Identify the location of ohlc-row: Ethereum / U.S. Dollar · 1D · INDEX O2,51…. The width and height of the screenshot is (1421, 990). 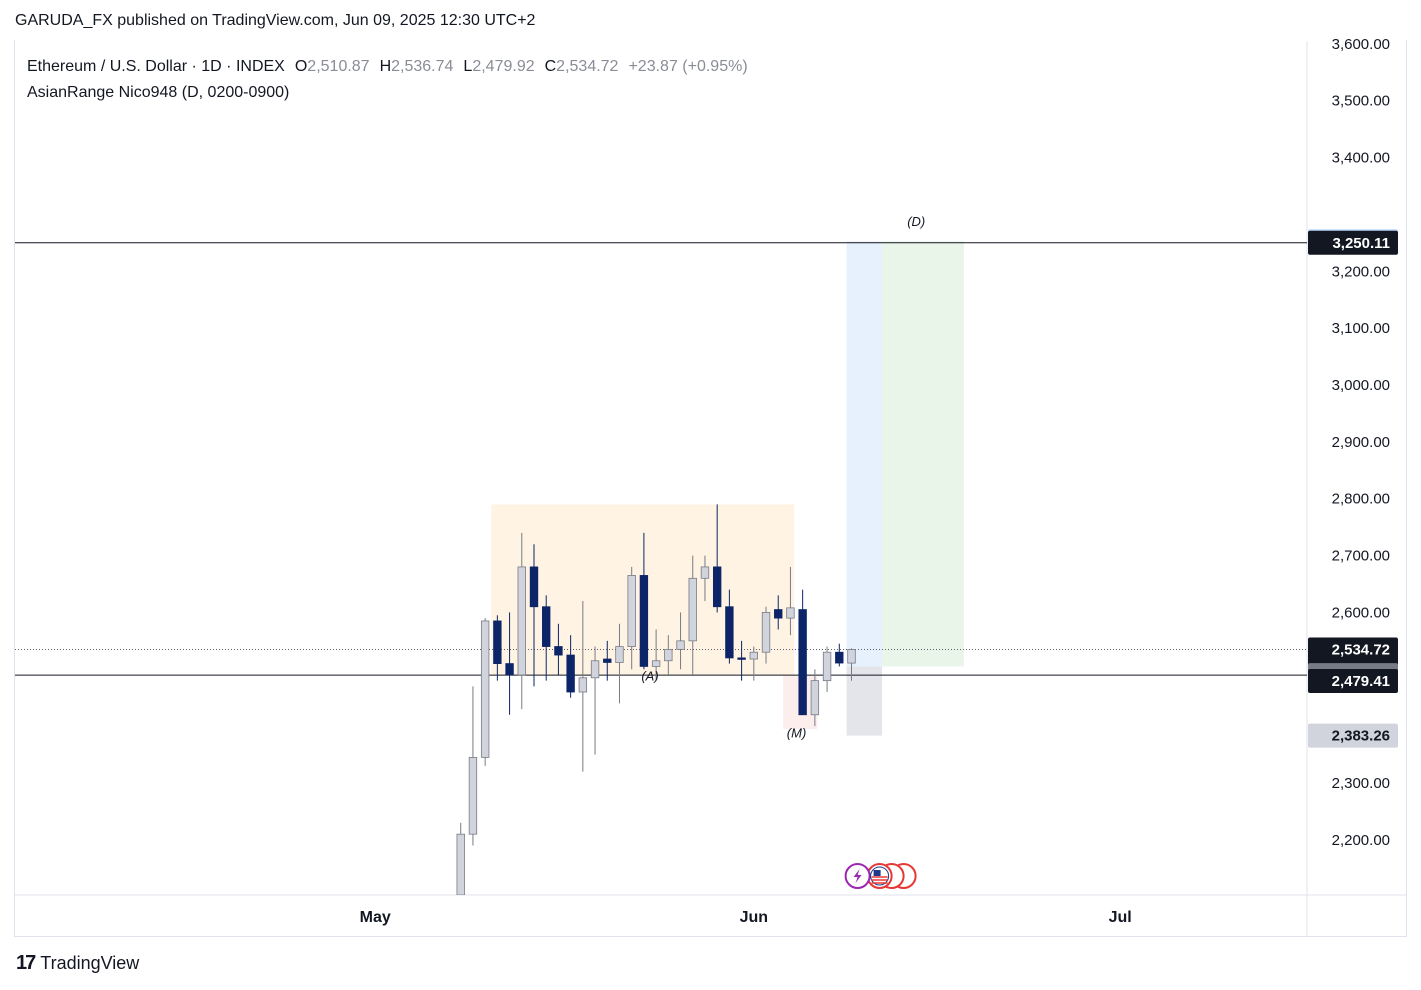
(387, 67).